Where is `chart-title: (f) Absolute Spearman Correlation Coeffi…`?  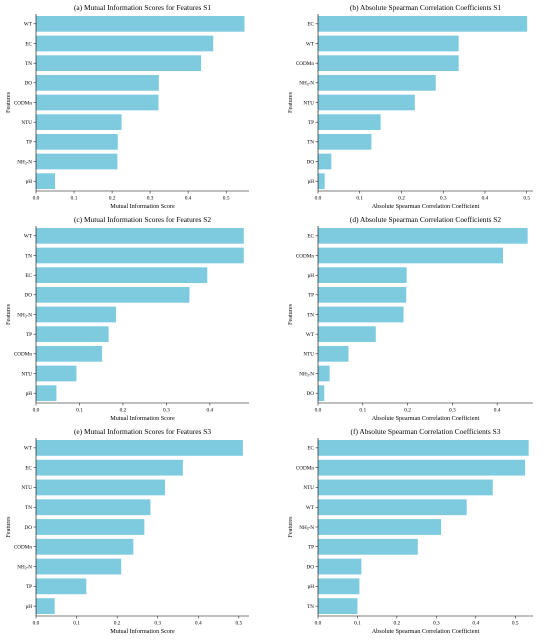 chart-title: (f) Absolute Spearman Correlation Coeffi… is located at coordinates (426, 431).